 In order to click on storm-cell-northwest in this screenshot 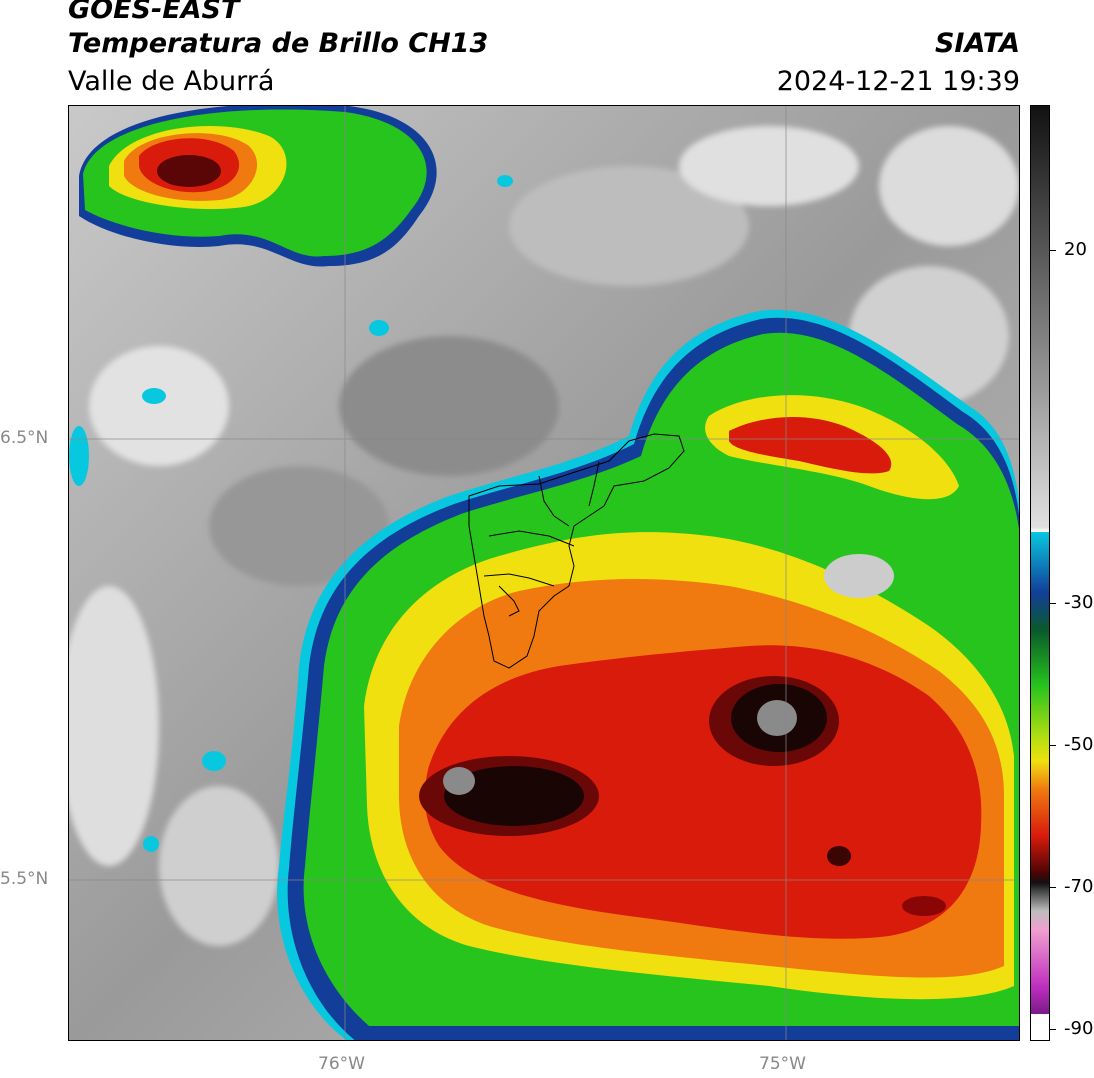, I will do `click(258, 186)`.